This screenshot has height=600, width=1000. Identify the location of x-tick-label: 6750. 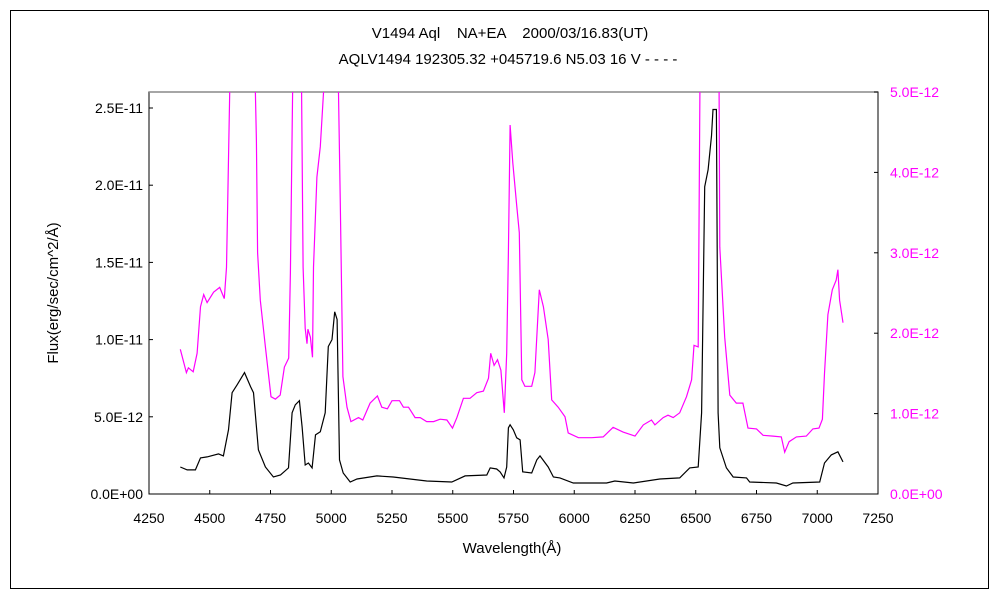
(756, 518).